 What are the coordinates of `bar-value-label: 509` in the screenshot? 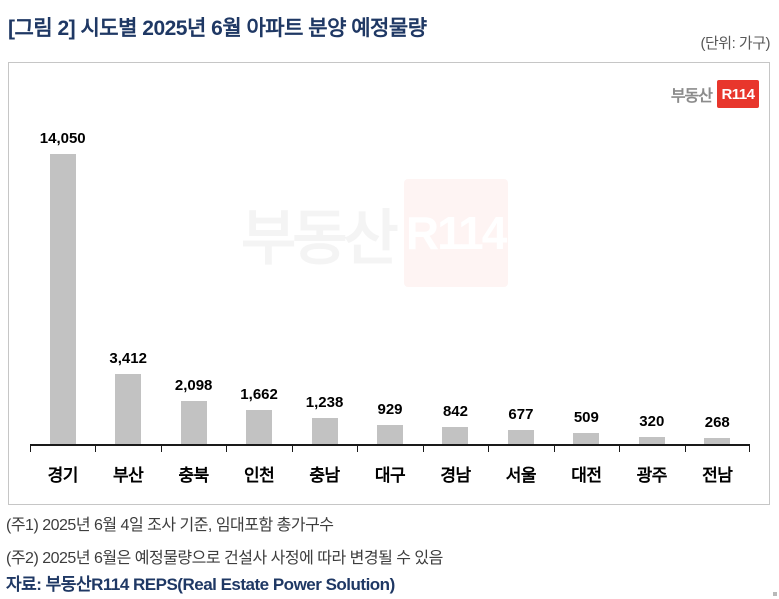 It's located at (586, 417).